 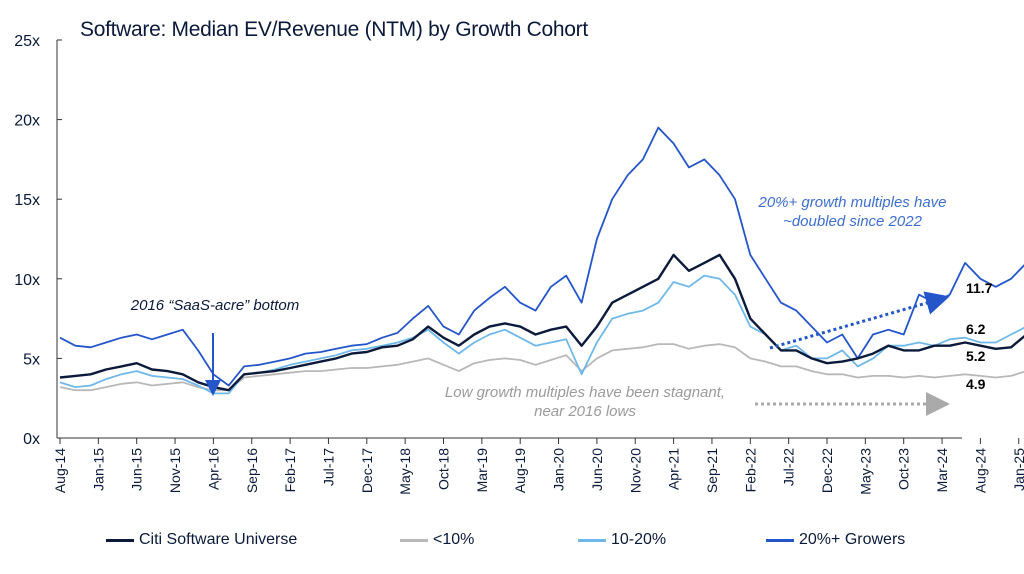 I want to click on legend-item-universe: Citi Software Universe, so click(x=201, y=540).